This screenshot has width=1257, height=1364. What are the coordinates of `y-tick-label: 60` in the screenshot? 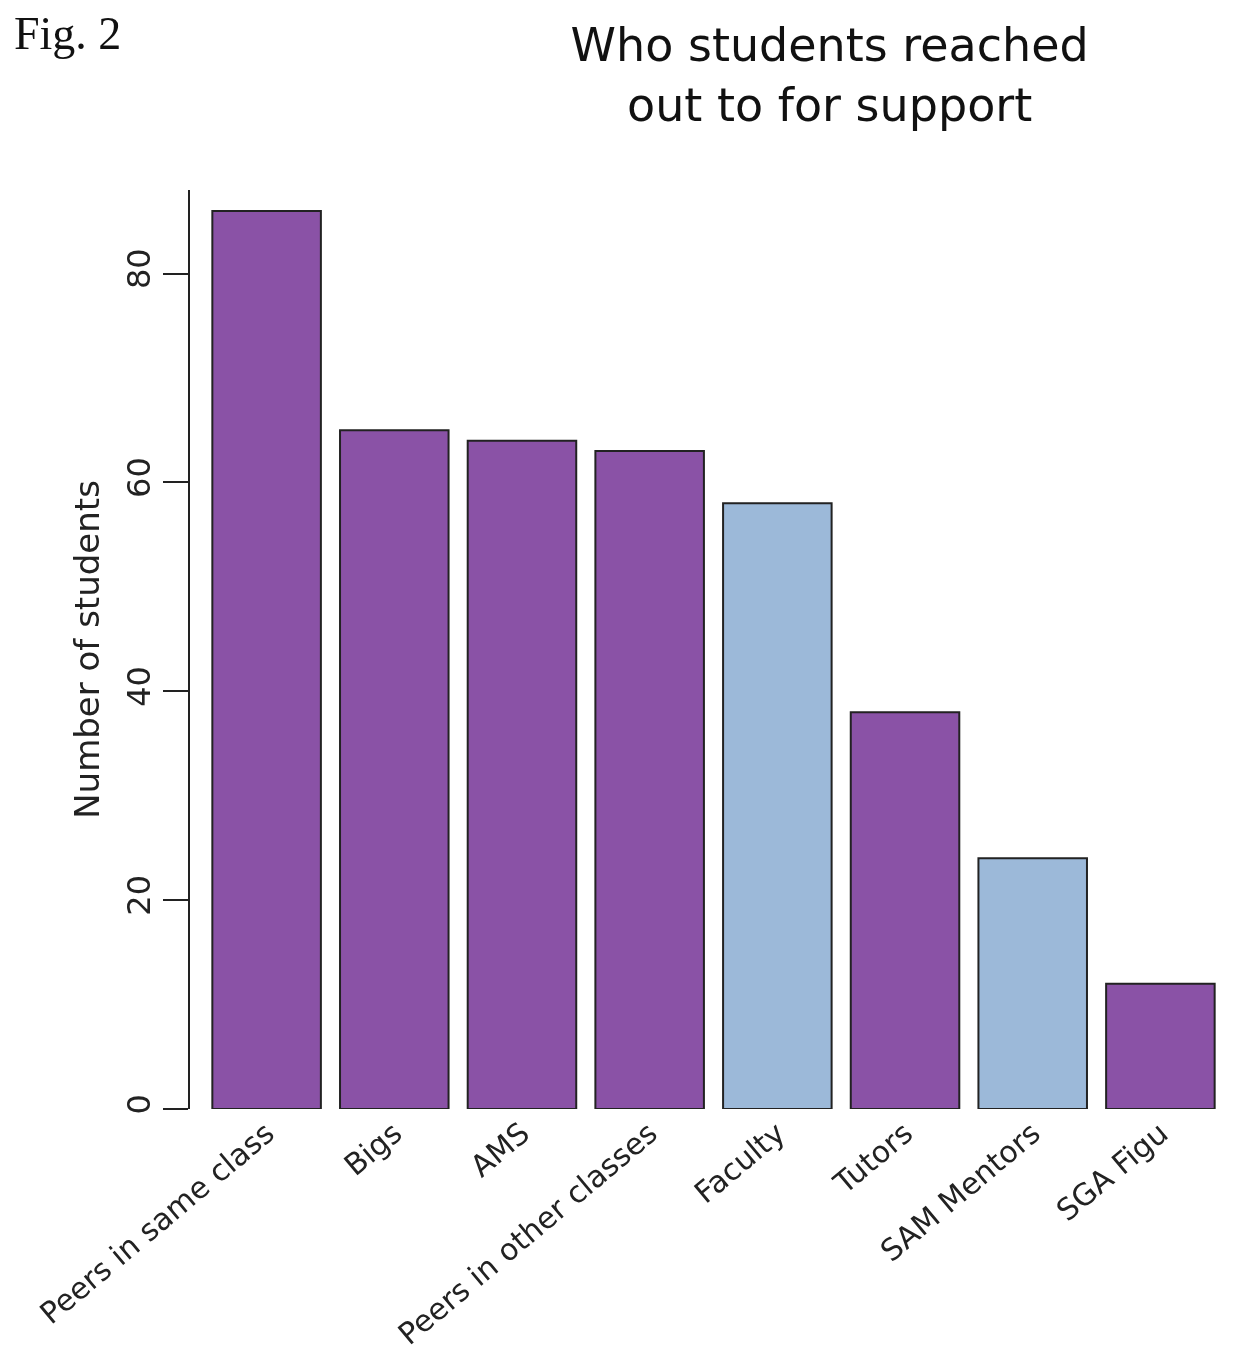 It's located at (139, 477).